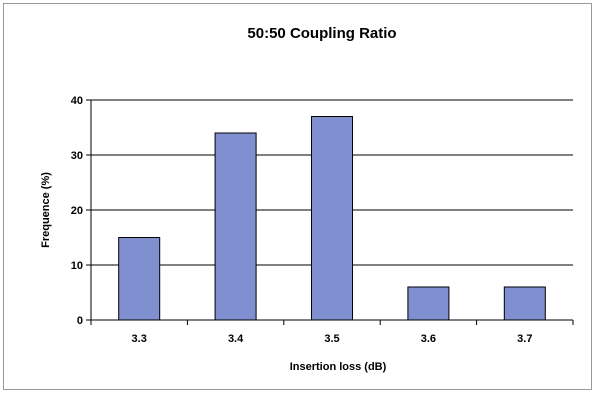 This screenshot has width=597, height=393. Describe the element at coordinates (236, 339) in the screenshot. I see `x-tick-label: 3.4` at that location.